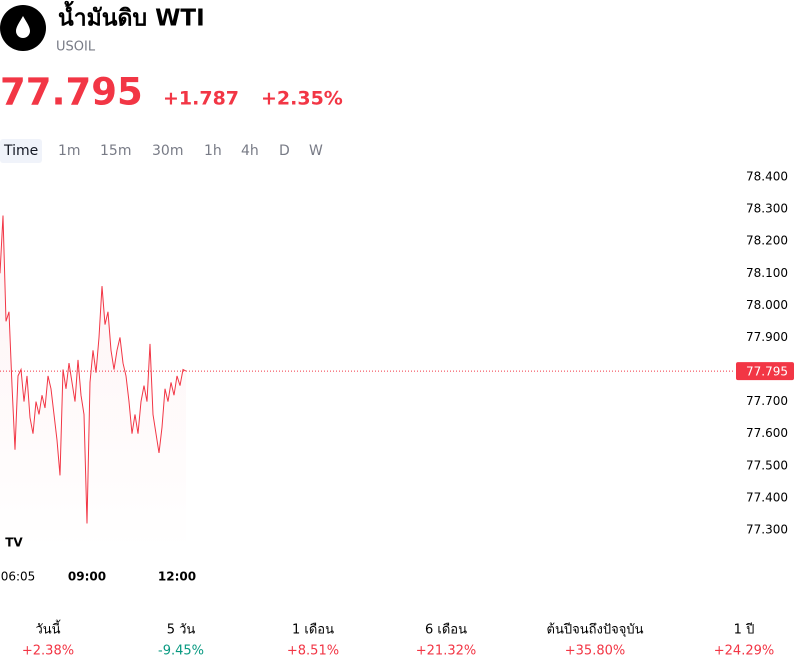  I want to click on title: น้ำมันดิบ WTI, so click(131, 16).